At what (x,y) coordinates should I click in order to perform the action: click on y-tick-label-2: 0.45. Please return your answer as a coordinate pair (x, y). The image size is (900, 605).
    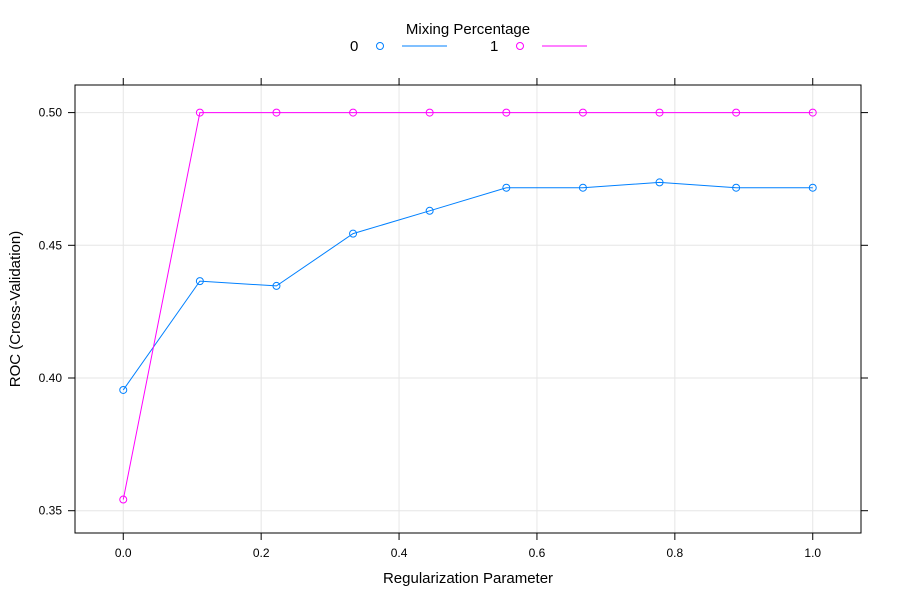
    Looking at the image, I should click on (51, 245).